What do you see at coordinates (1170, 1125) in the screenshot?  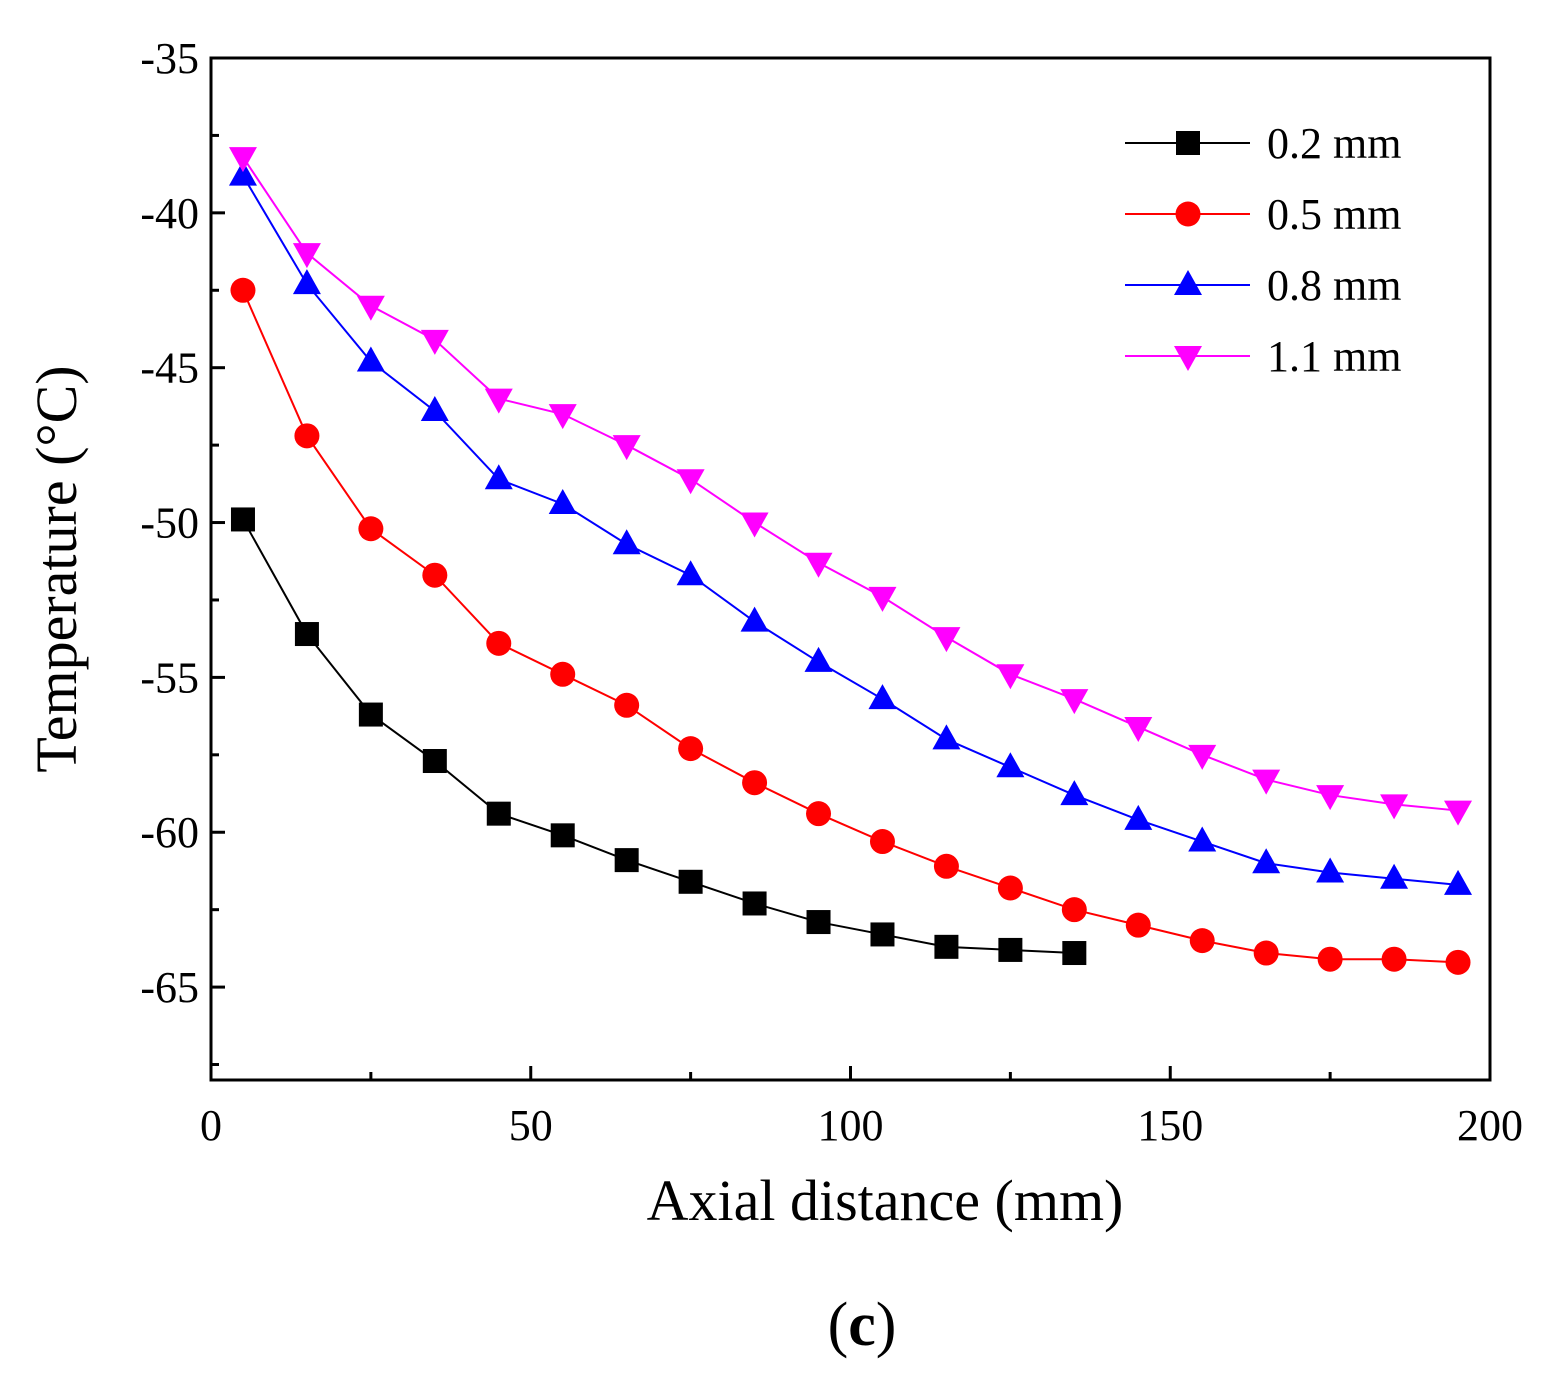 I see `x-tick-label: 150` at bounding box center [1170, 1125].